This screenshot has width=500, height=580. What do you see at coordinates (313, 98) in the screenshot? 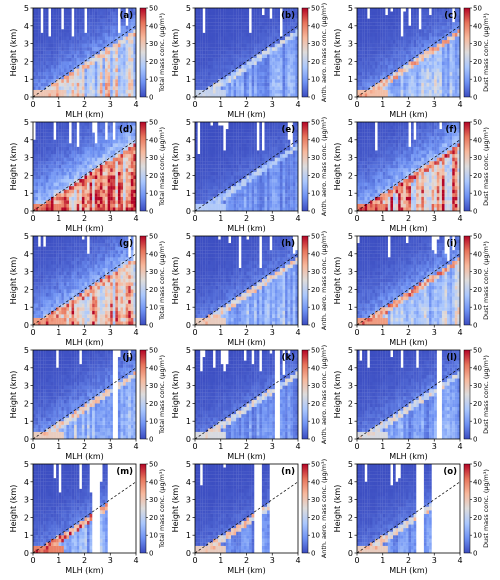
I see `colorbar-tick-label: 0` at bounding box center [313, 98].